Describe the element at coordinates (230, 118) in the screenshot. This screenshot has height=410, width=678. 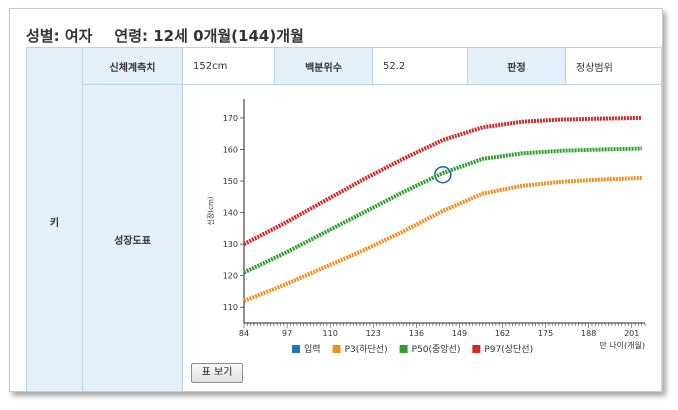
I see `y-tick-label: 170` at that location.